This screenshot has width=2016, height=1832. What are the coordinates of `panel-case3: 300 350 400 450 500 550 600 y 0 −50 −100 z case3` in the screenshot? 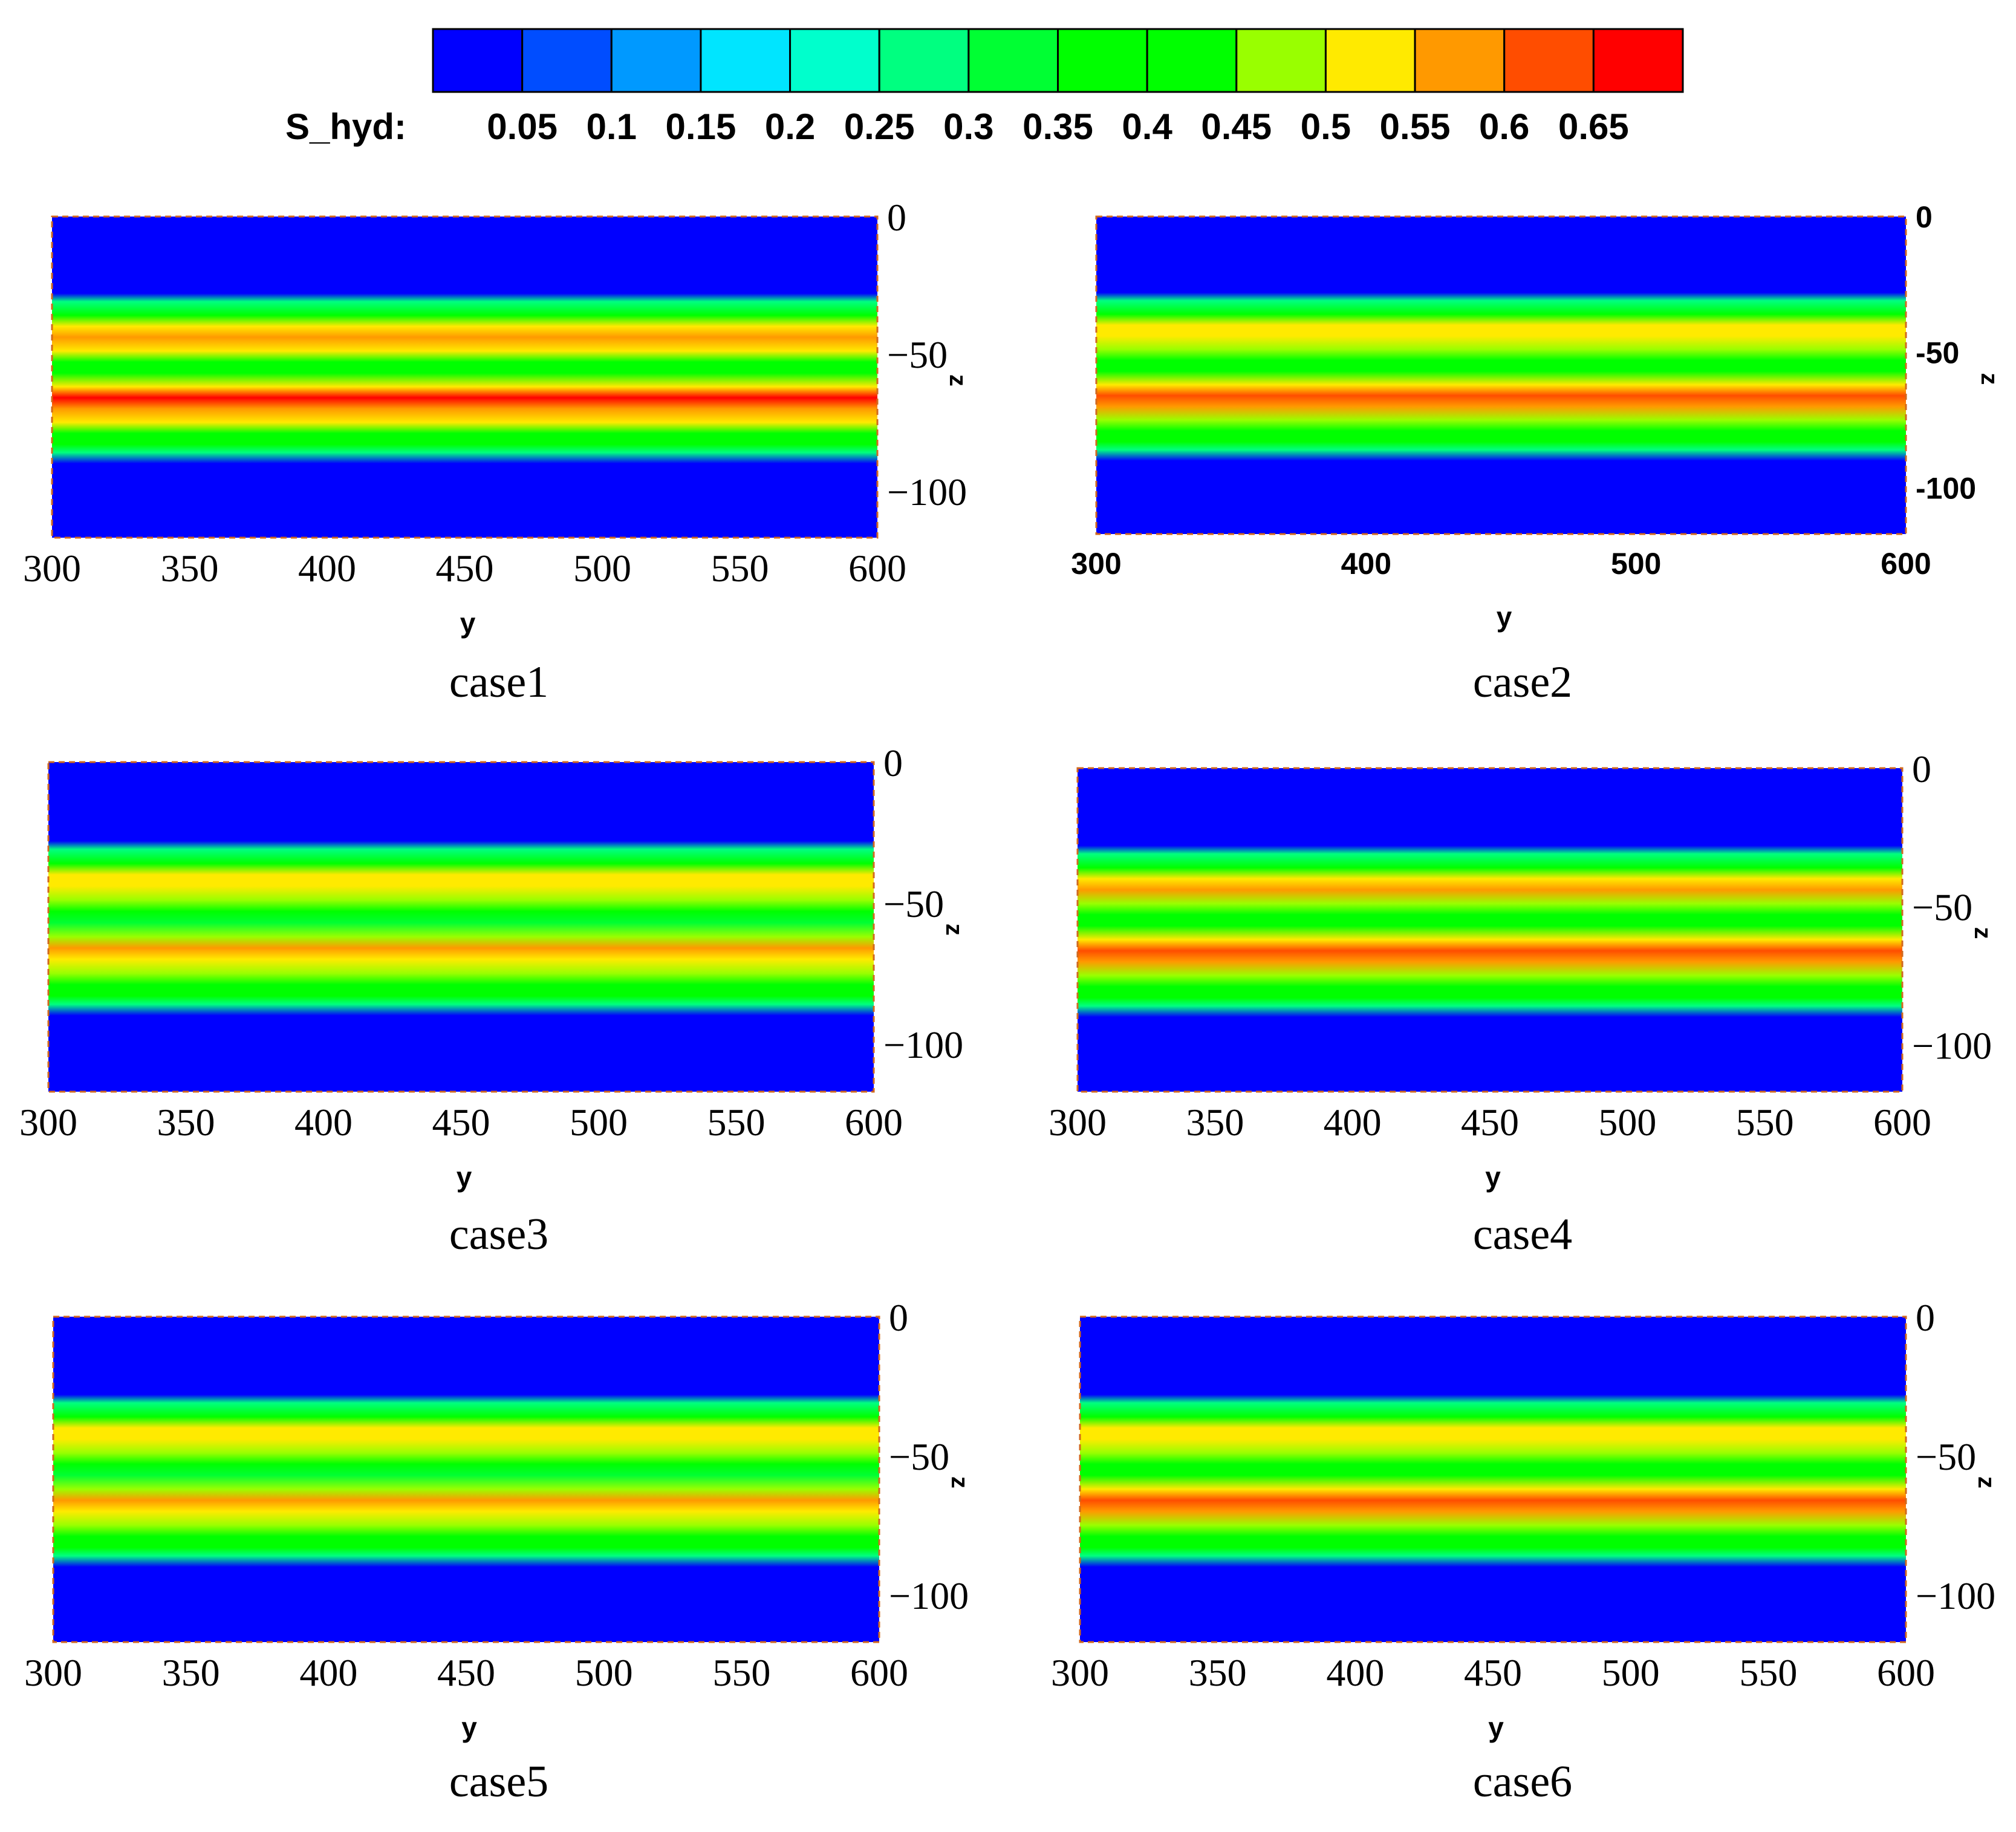 It's located at (493, 1000).